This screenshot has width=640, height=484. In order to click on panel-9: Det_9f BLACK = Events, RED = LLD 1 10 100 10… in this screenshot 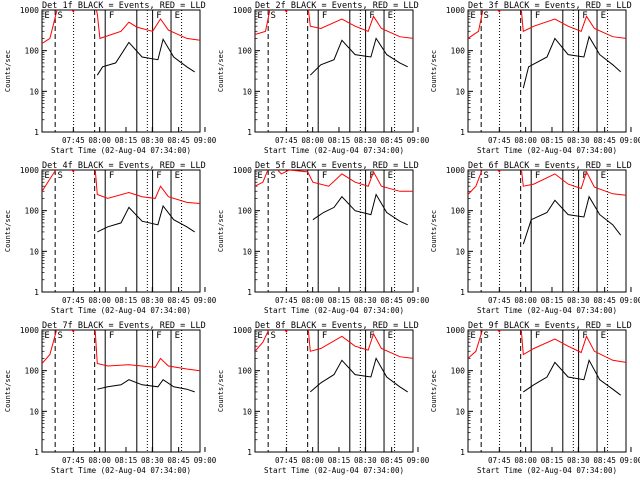, I will do `click(535, 398)`.